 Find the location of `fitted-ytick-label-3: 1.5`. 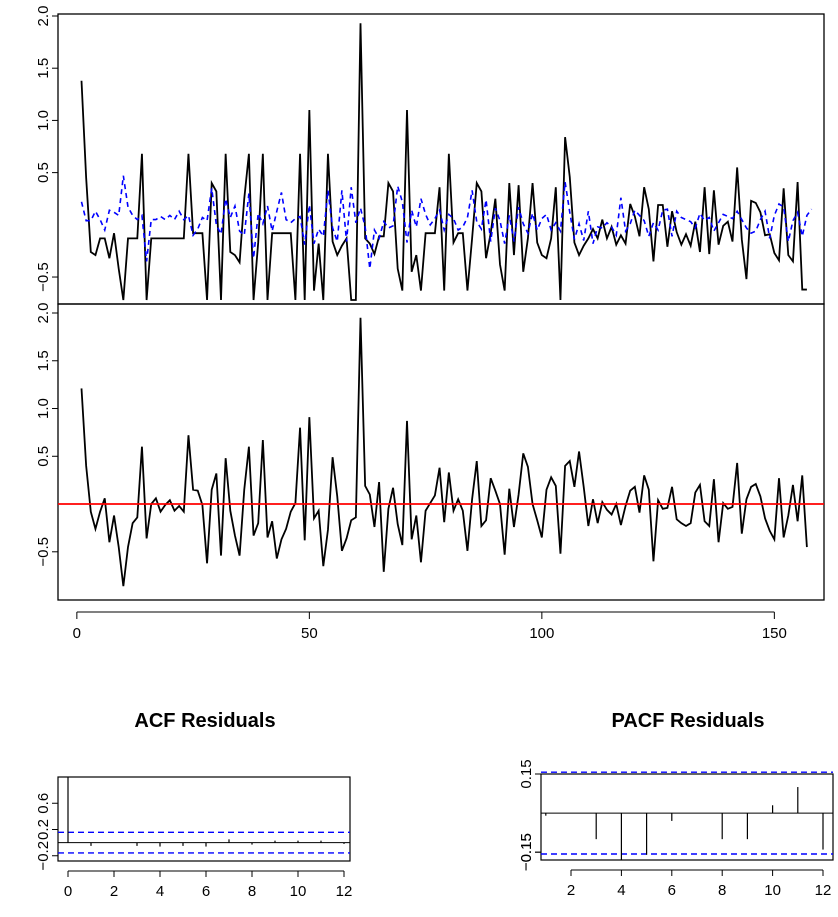

fitted-ytick-label-3: 1.5 is located at coordinates (43, 68).